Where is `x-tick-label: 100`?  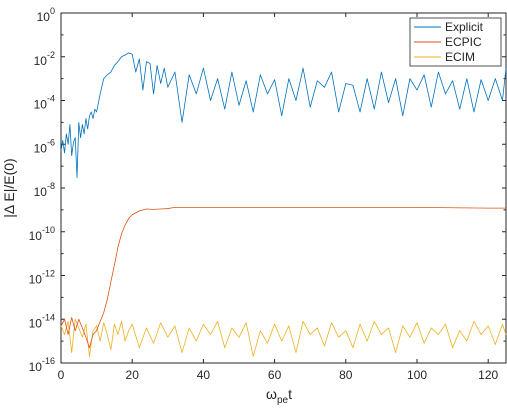
x-tick-label: 100 is located at coordinates (417, 375).